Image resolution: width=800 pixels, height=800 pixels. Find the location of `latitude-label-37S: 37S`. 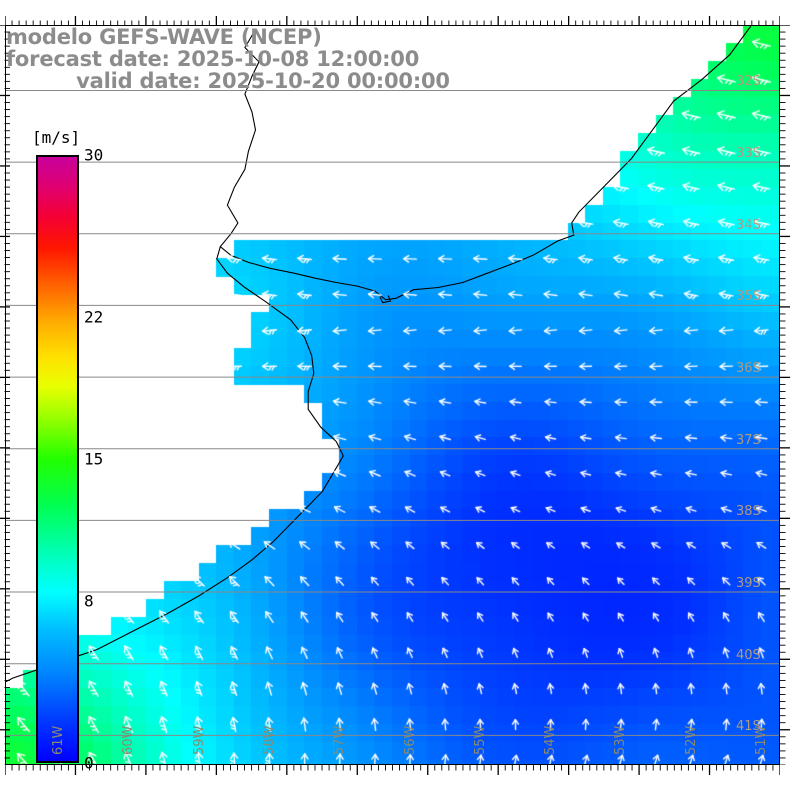

latitude-label-37S: 37S is located at coordinates (748, 440).